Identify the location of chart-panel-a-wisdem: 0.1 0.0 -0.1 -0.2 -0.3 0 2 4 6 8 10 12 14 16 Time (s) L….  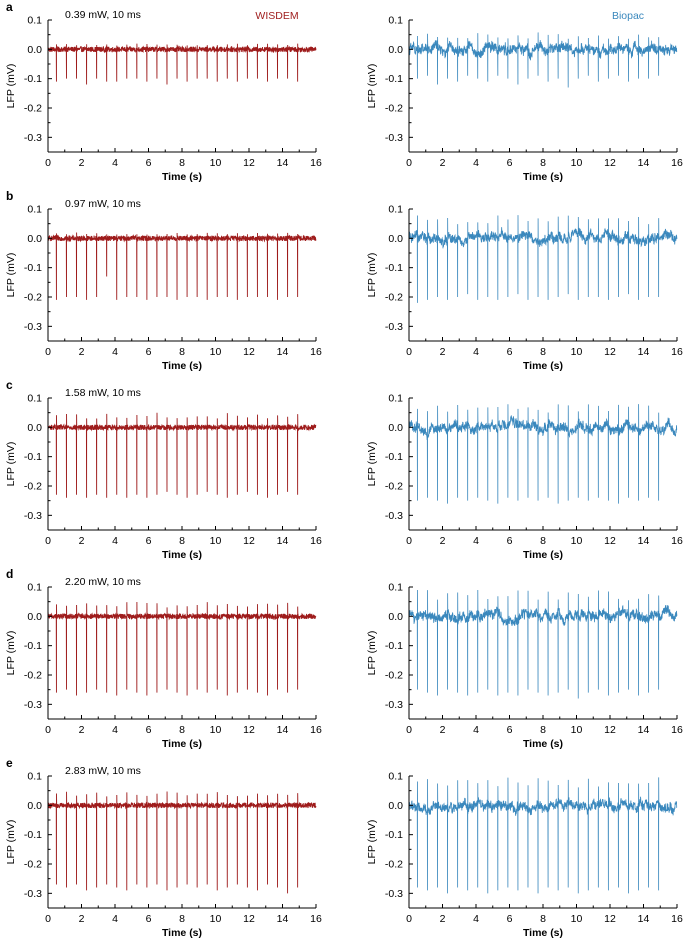
(163, 91).